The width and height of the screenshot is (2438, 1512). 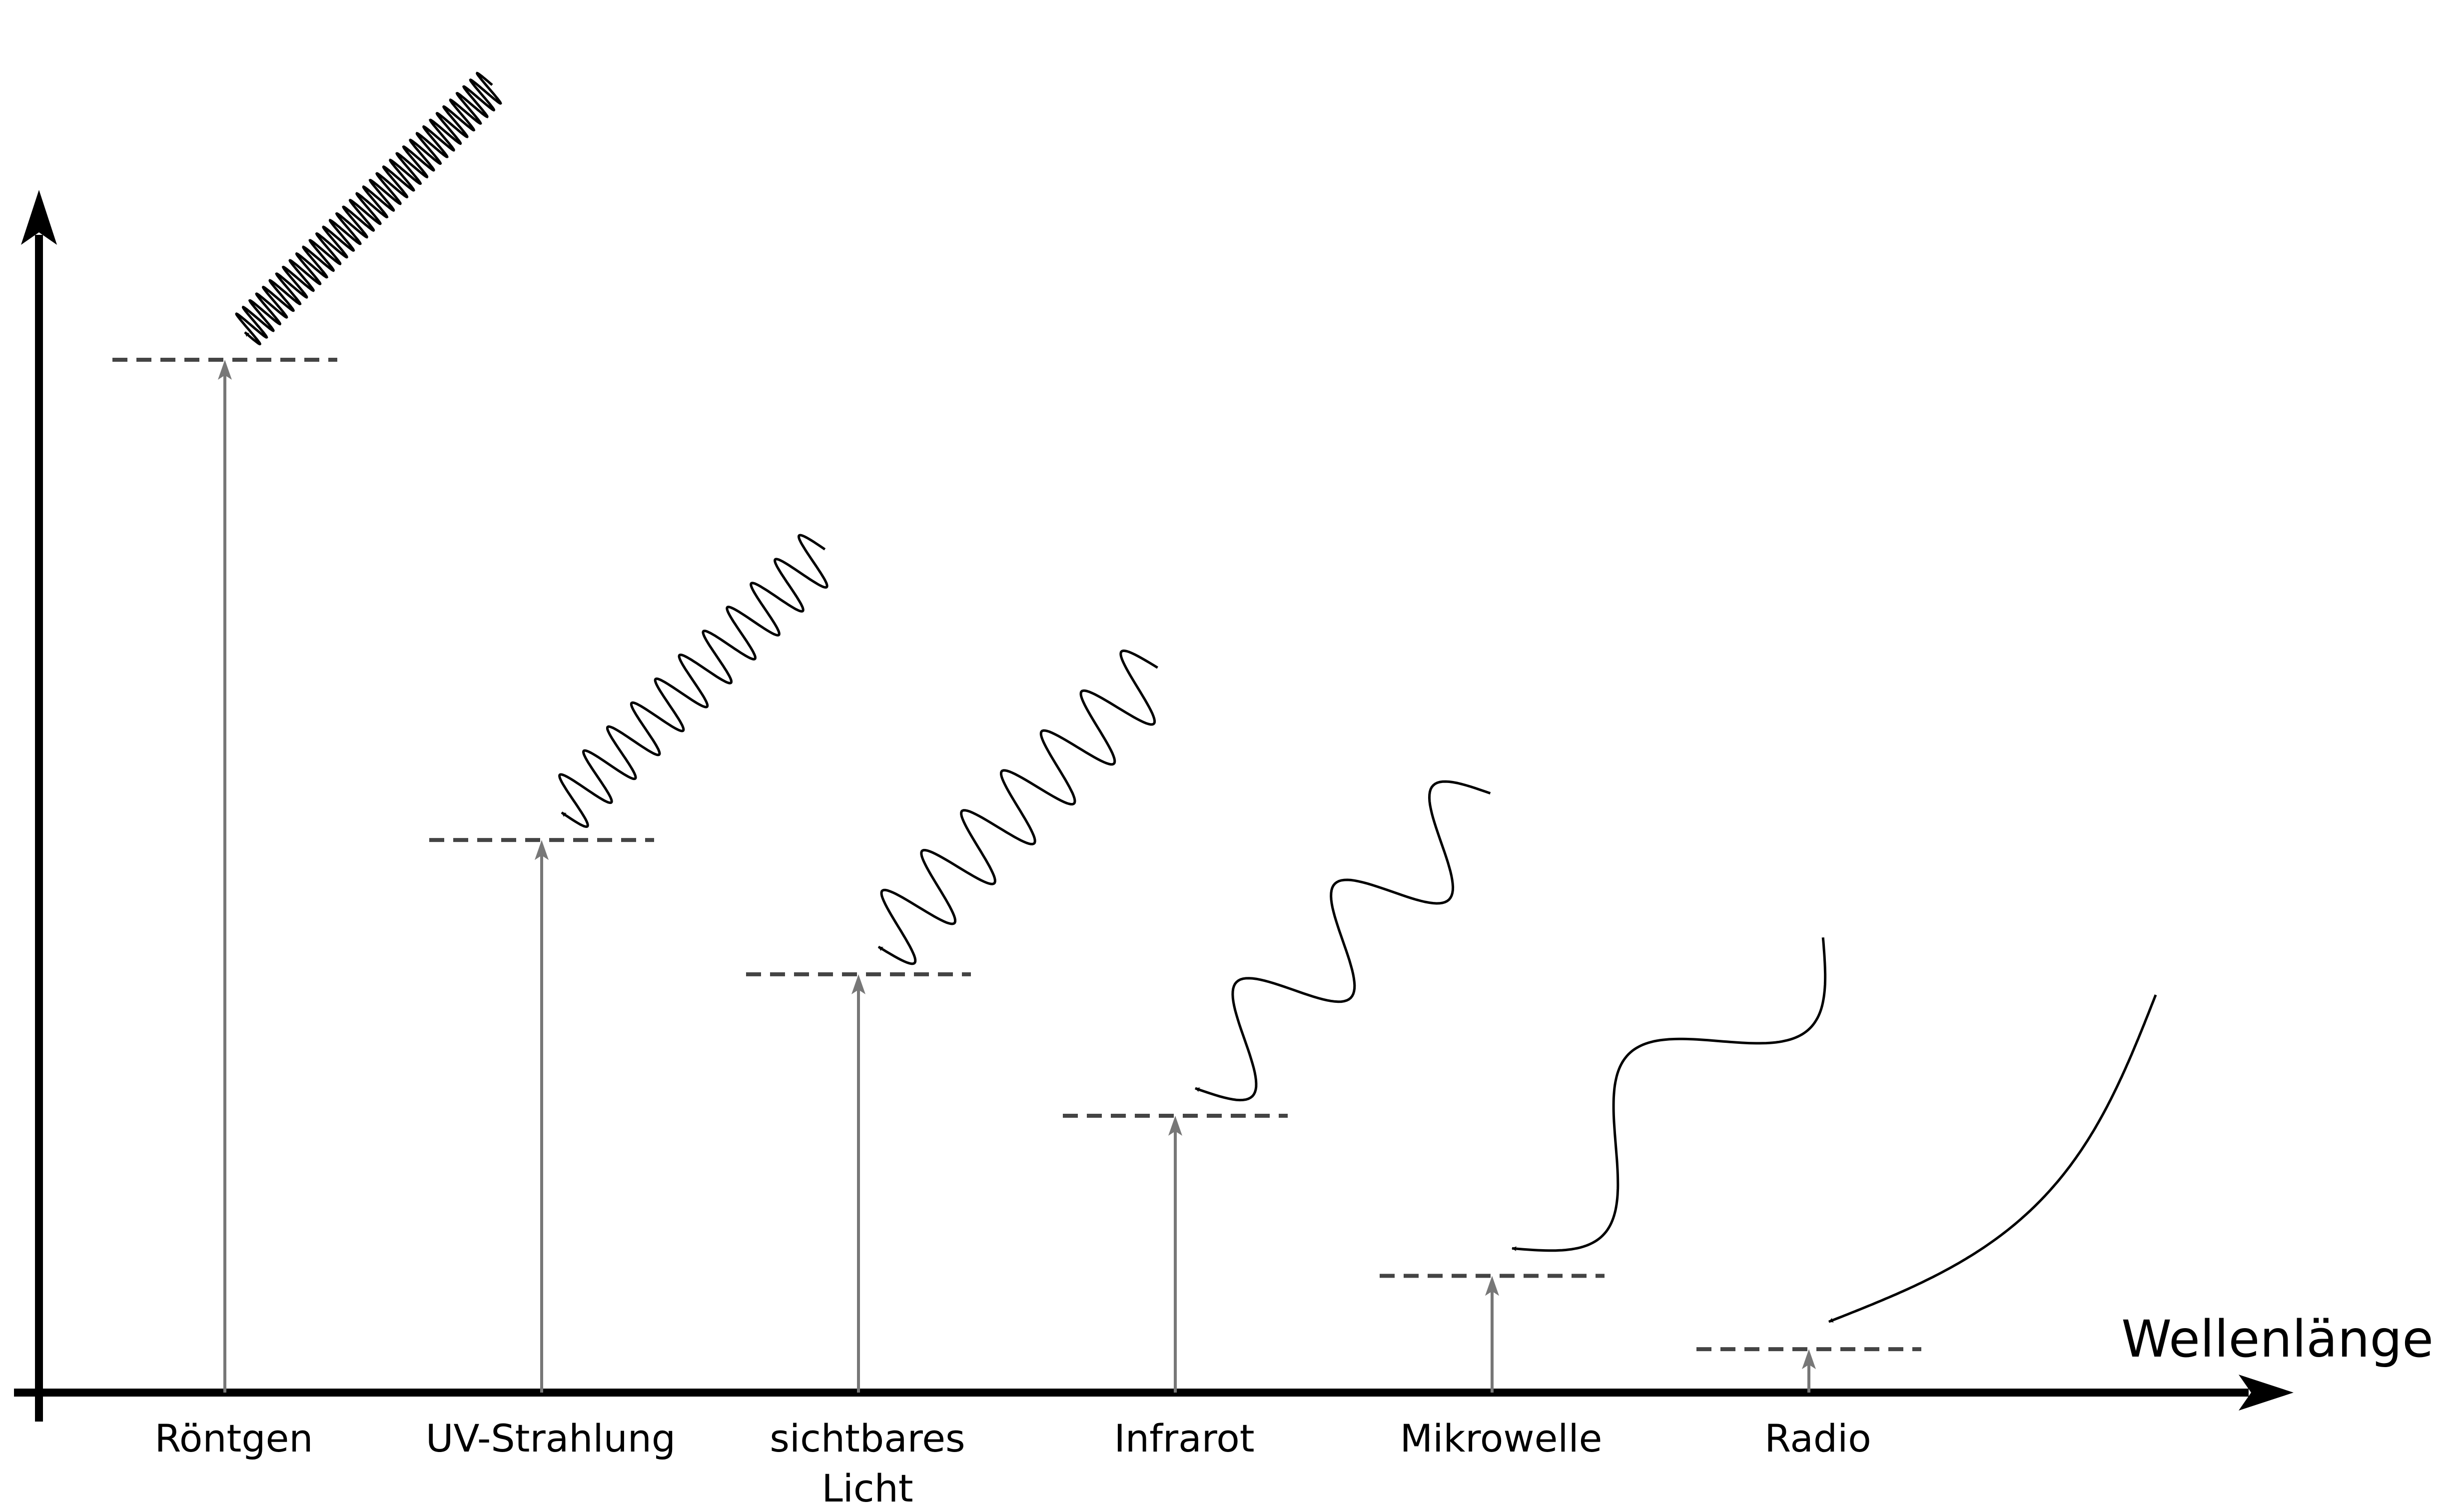 I want to click on band-radio: Radio, so click(x=1926, y=1227).